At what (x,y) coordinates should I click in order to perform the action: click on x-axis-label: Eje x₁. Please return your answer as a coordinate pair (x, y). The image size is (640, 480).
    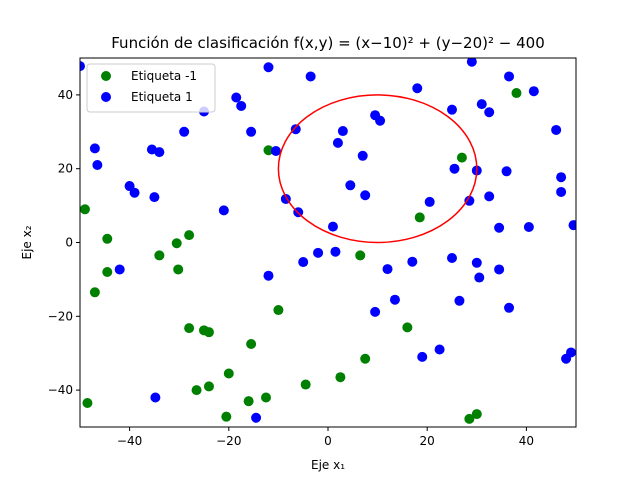
    Looking at the image, I should click on (328, 465).